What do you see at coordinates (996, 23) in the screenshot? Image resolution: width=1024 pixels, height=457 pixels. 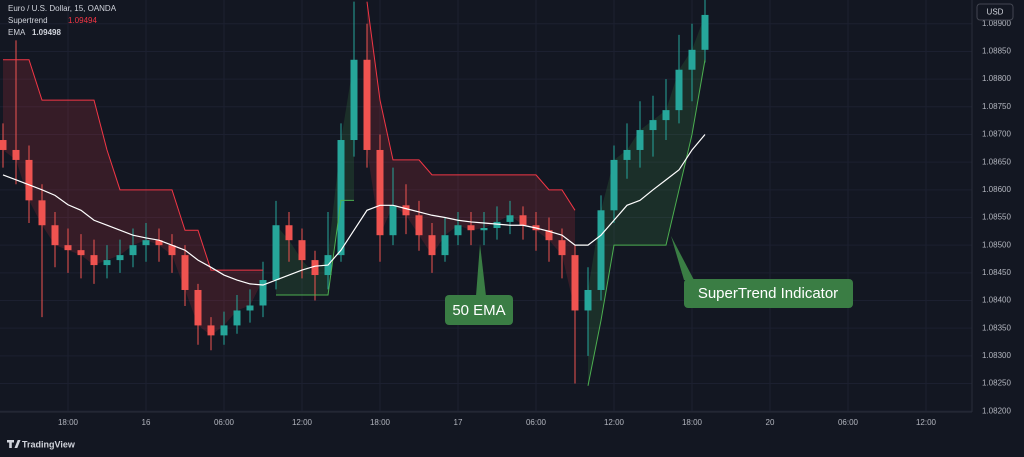 I see `y-tick-label: 1.08900` at bounding box center [996, 23].